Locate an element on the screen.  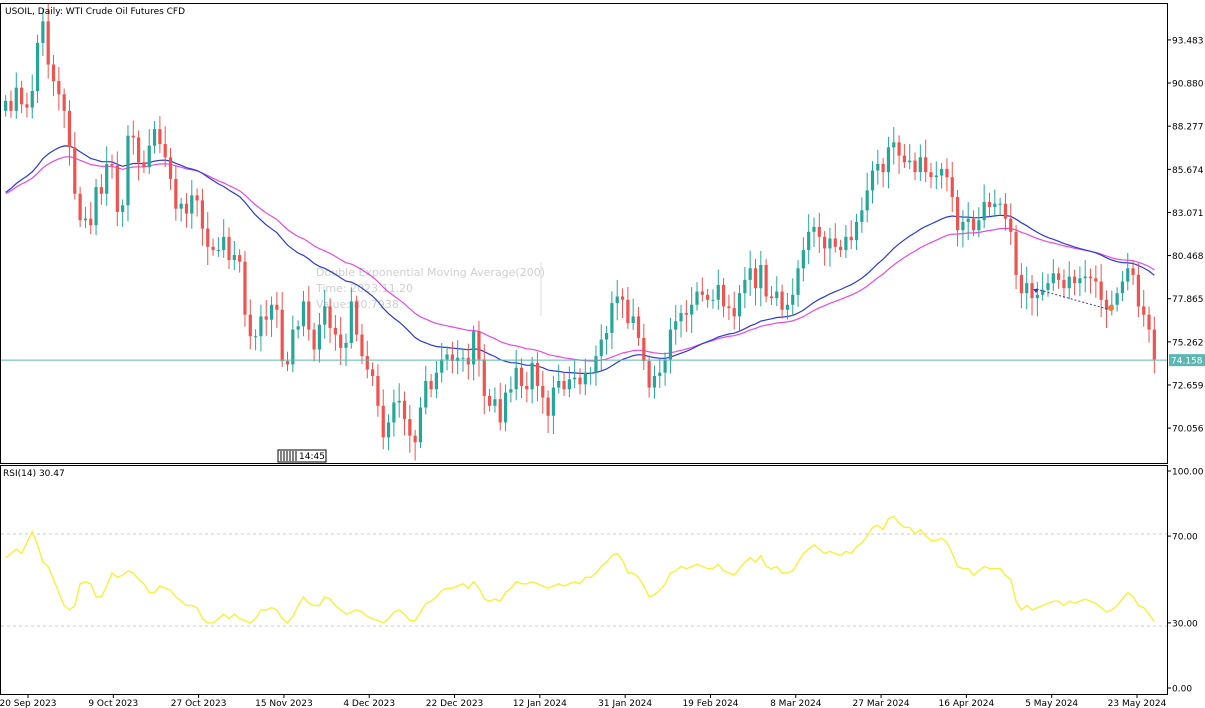
price-tick-label: 85.674 is located at coordinates (1188, 171).